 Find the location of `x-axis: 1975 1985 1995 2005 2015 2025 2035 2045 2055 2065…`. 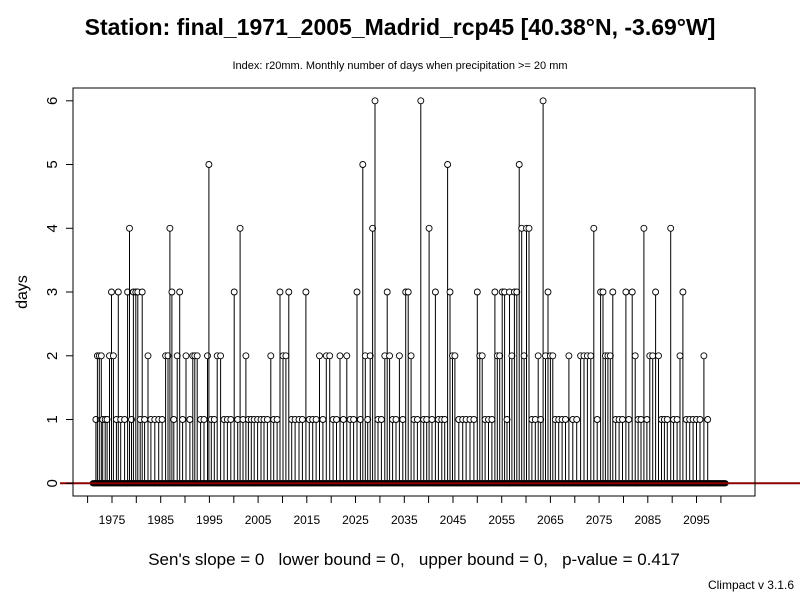

x-axis: 1975 1985 1995 2005 2015 2025 2035 2045 2055 2065… is located at coordinates (404, 511).